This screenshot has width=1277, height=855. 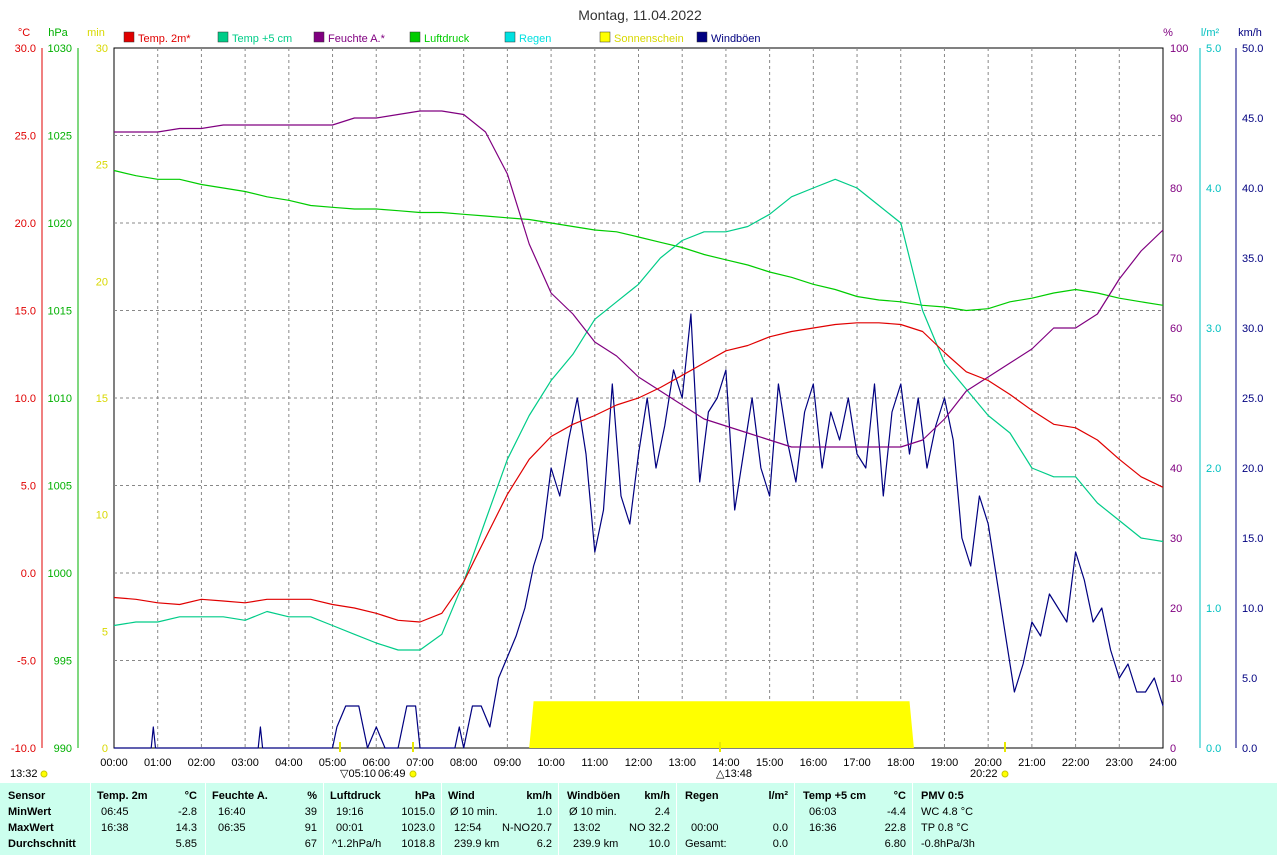 I want to click on windboeen-avg: 10.0, so click(x=659, y=844).